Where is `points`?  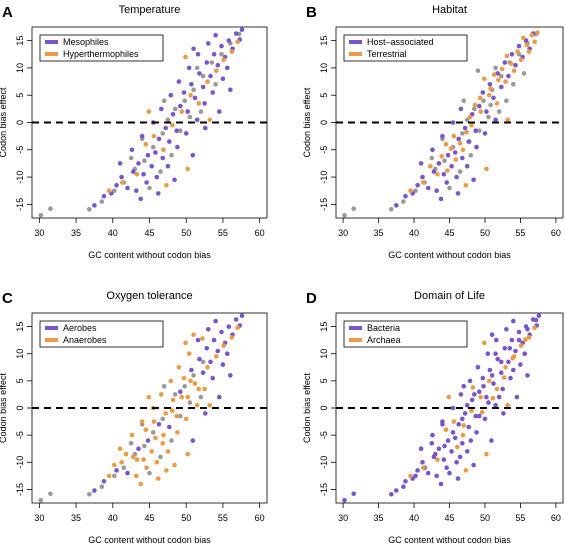
points is located at coordinates (141, 122).